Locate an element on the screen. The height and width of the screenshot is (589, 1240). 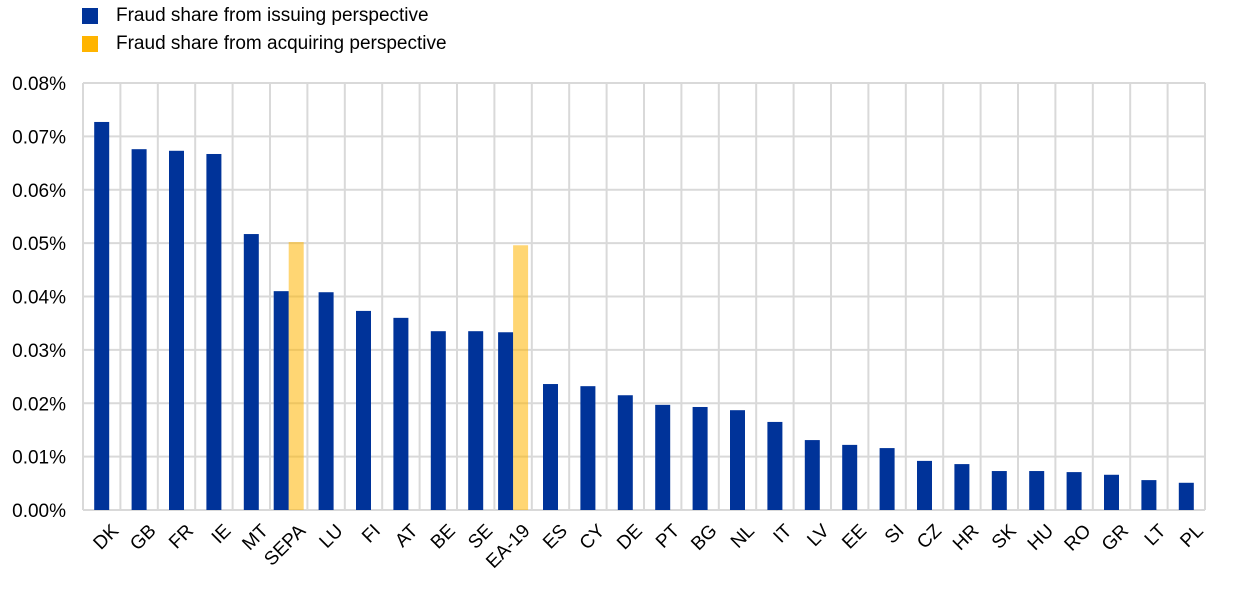
bar-issuing-SK is located at coordinates (999, 490).